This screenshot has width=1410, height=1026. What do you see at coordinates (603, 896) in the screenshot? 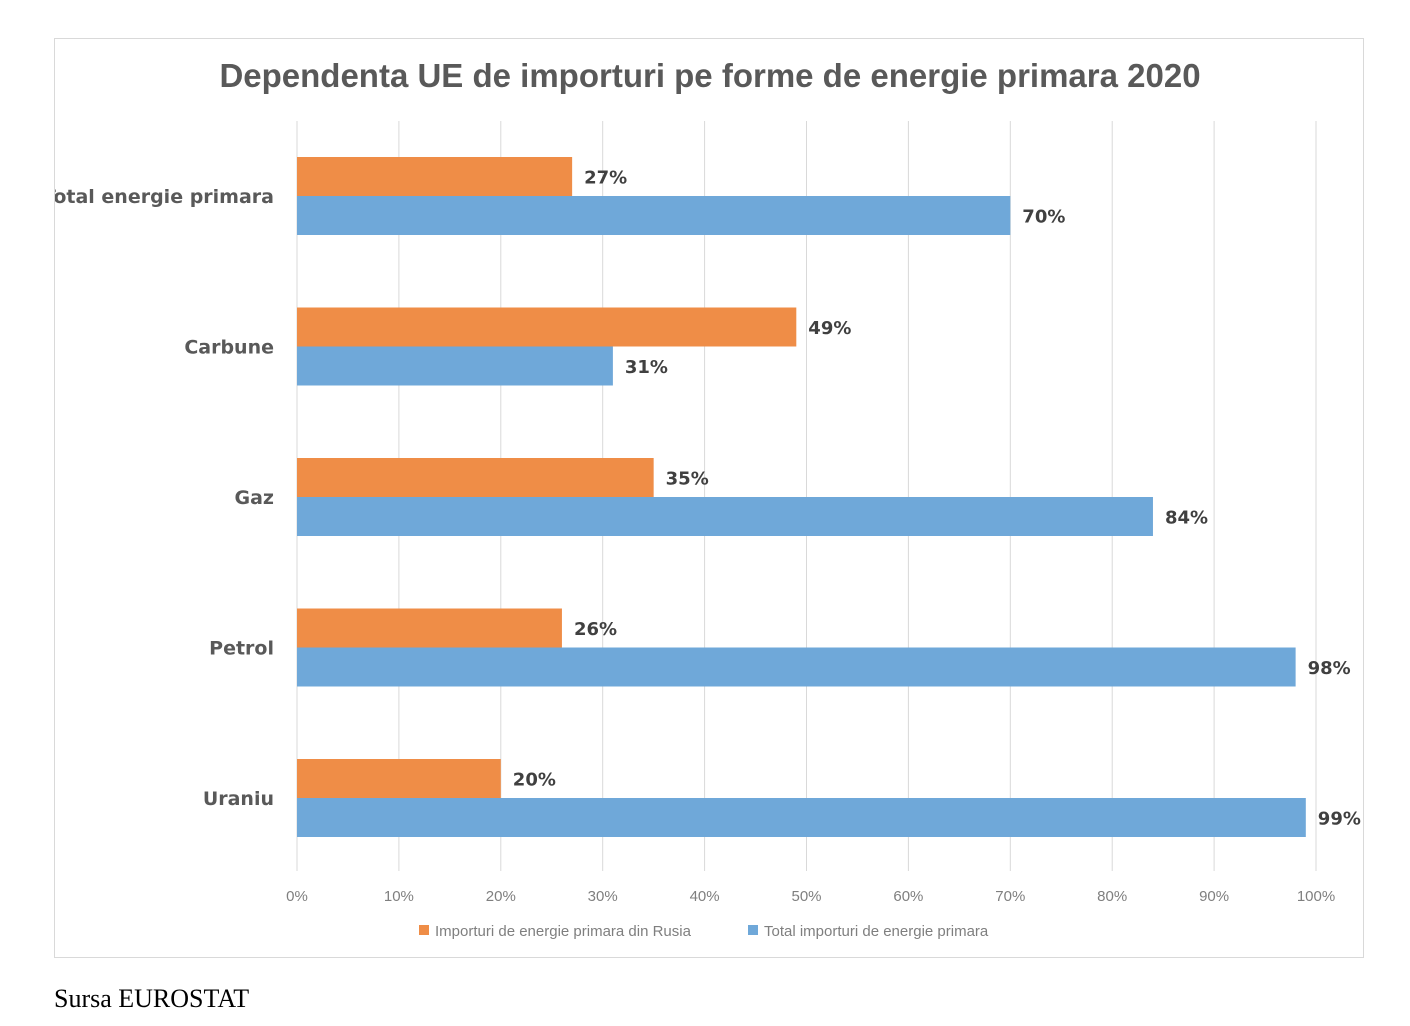
I see `x-tick-label: 30%` at bounding box center [603, 896].